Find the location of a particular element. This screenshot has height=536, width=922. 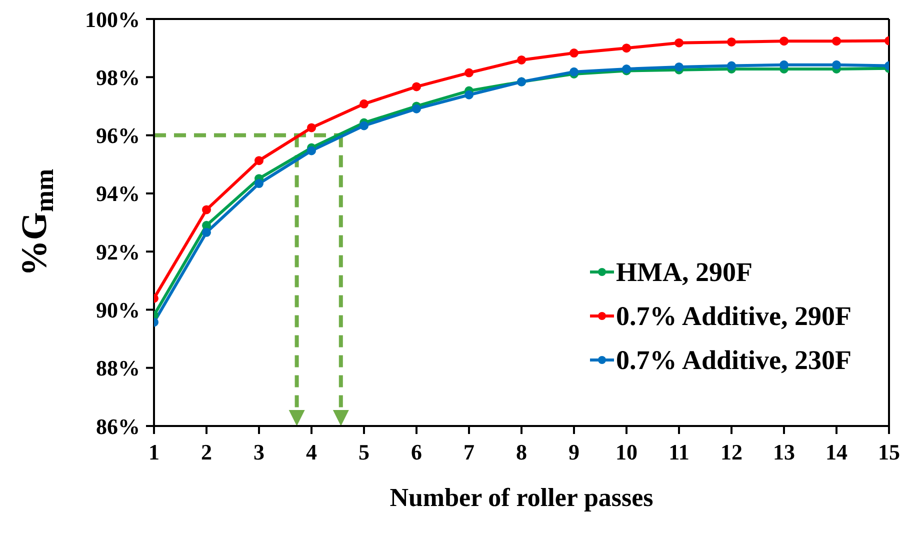

x-tick-label: 5 is located at coordinates (364, 452).